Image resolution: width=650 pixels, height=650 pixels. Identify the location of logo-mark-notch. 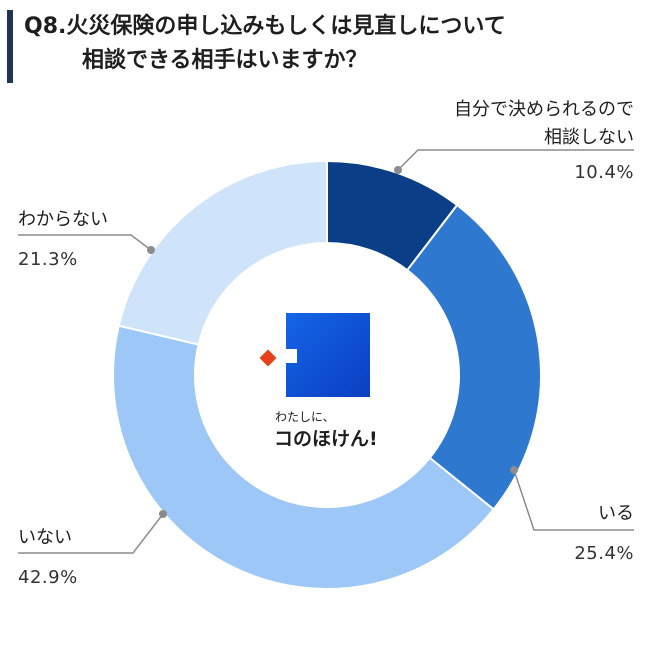
(288, 356).